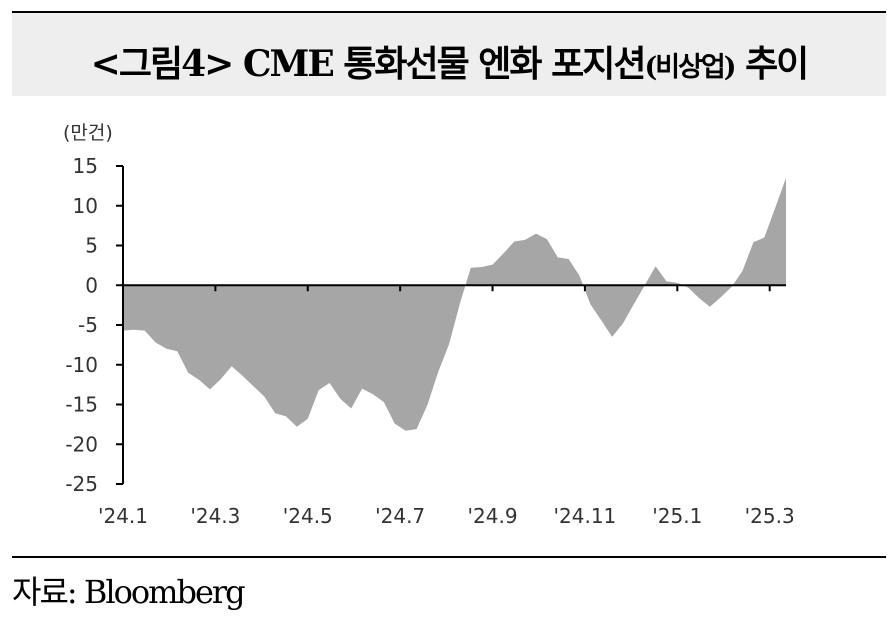 The height and width of the screenshot is (619, 887). What do you see at coordinates (770, 516) in the screenshot?
I see `x-tick-label: '25.3` at bounding box center [770, 516].